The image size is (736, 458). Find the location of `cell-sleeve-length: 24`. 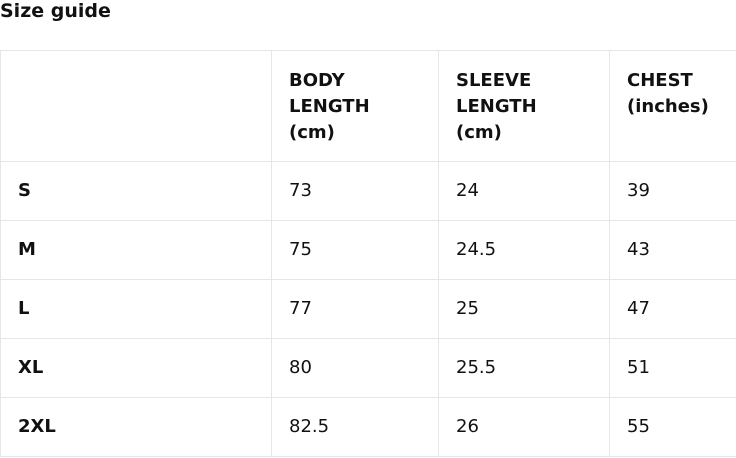

cell-sleeve-length: 24 is located at coordinates (524, 191).